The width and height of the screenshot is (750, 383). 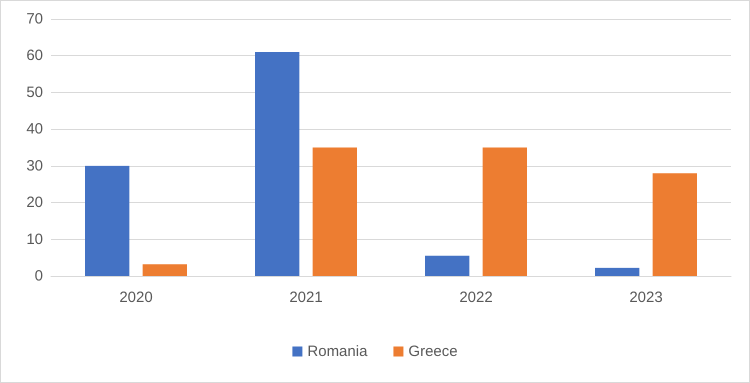 I want to click on legend-label: Greece, so click(x=433, y=351).